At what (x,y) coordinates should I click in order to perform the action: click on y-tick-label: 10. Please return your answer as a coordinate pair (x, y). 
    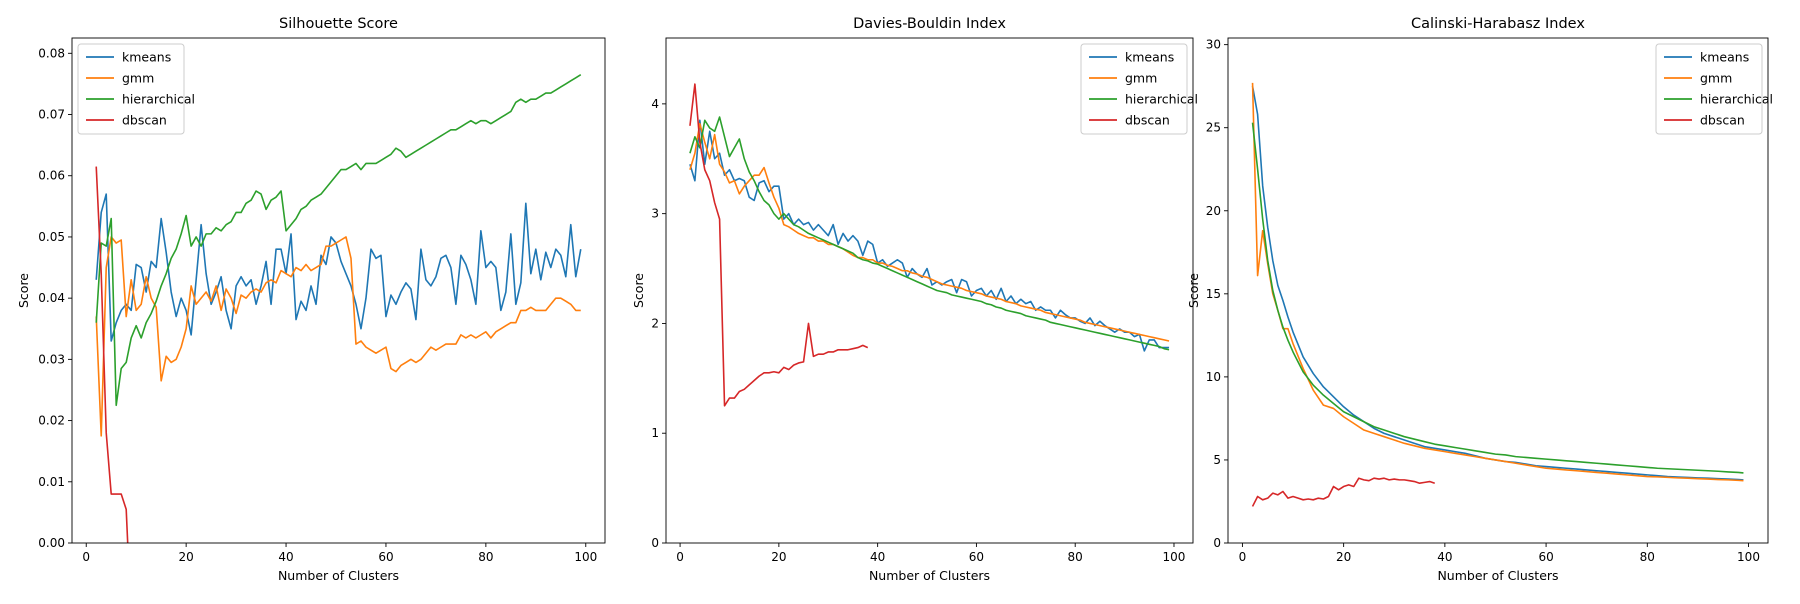
    Looking at the image, I should click on (1213, 377).